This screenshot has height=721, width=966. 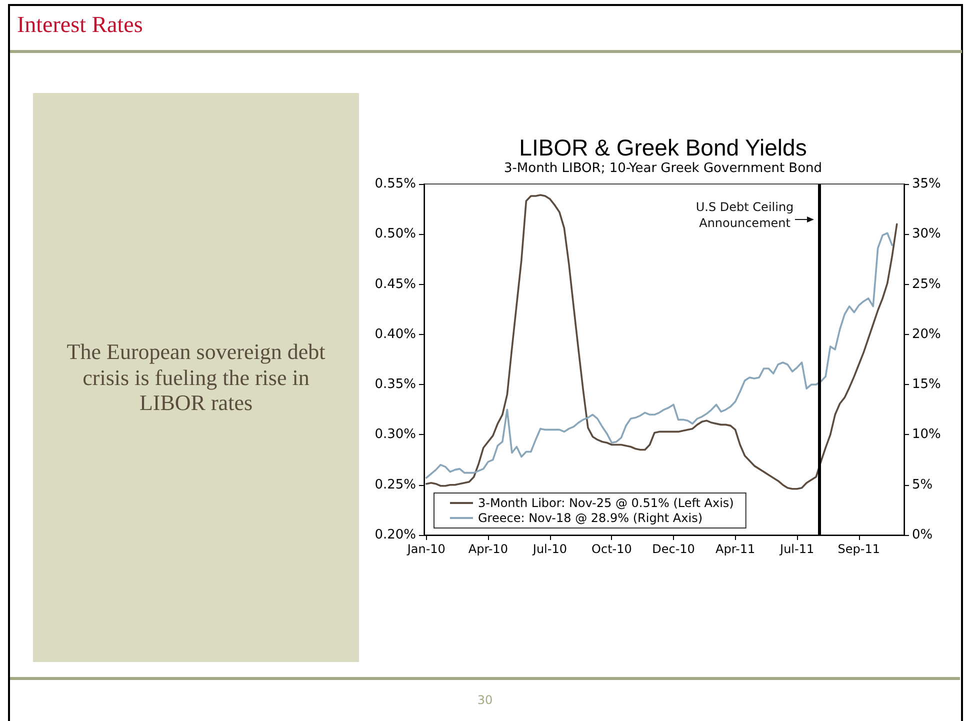 What do you see at coordinates (395, 535) in the screenshot?
I see `y-tick-label: 0.20%` at bounding box center [395, 535].